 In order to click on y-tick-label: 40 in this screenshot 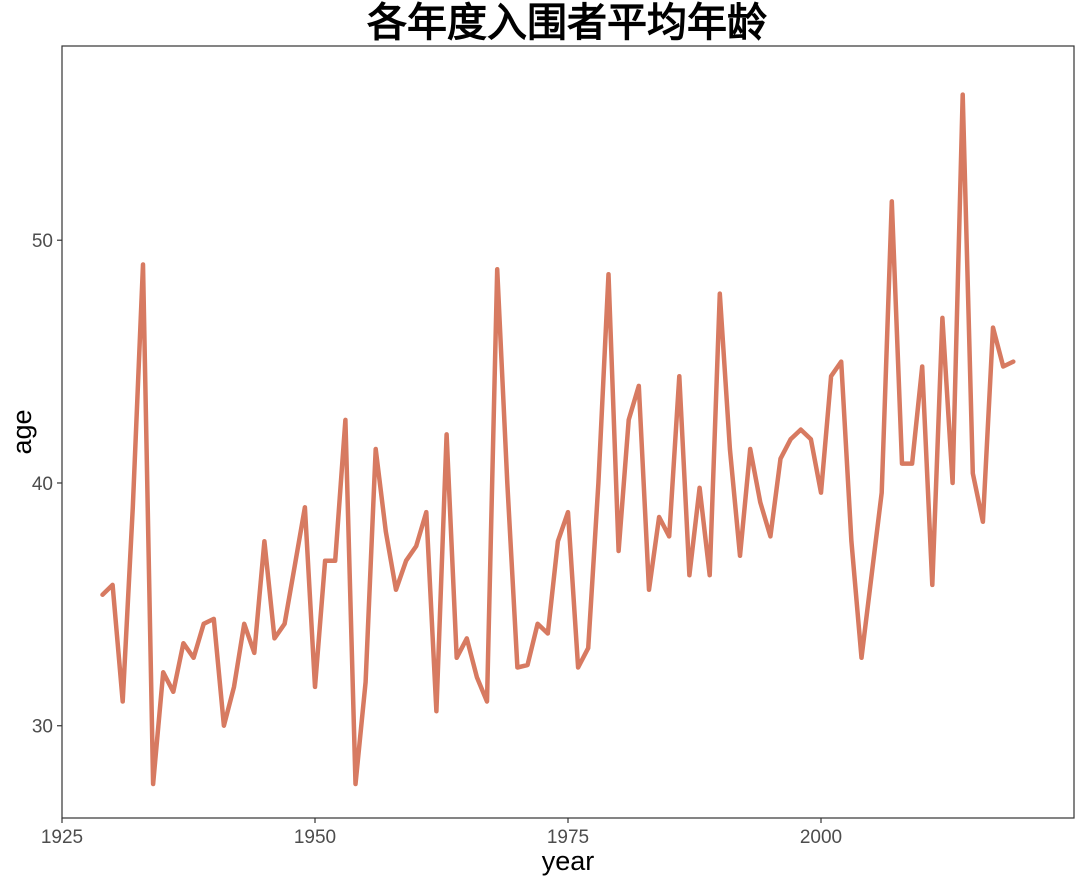, I will do `click(42, 484)`.